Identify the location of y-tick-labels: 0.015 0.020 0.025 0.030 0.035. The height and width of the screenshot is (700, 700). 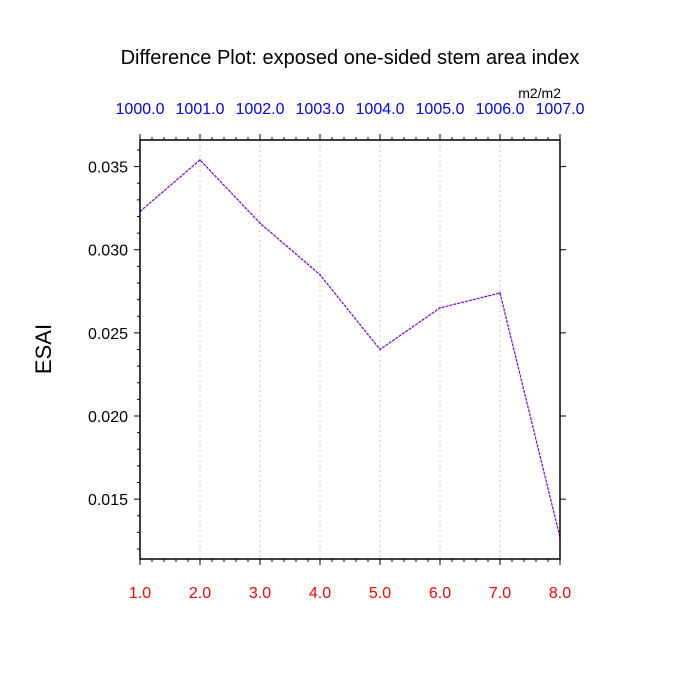
(108, 335).